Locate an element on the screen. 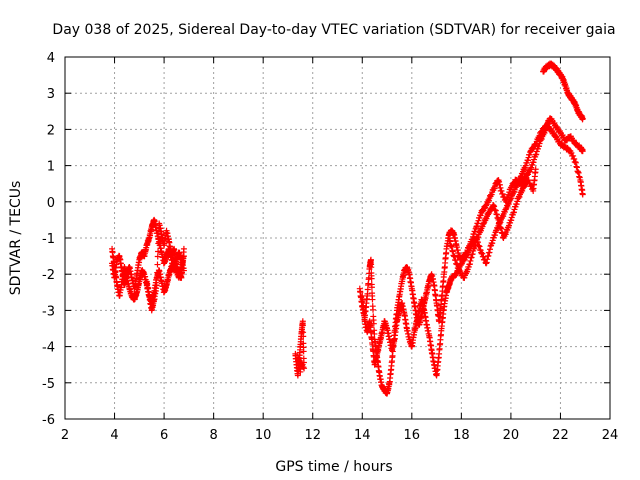 This screenshot has width=640, height=480. x-tick-label: 14 is located at coordinates (362, 435).